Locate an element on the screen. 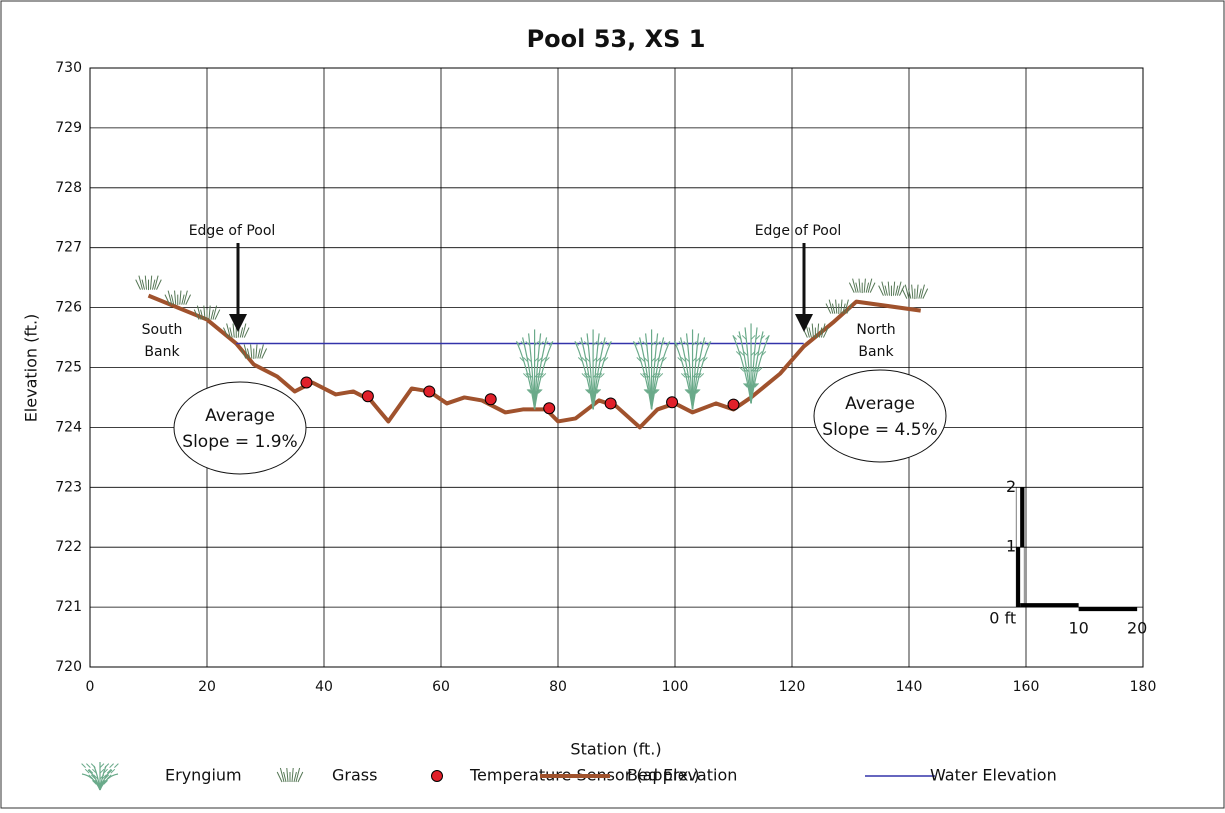  y-tick-label: 723 is located at coordinates (68, 487).